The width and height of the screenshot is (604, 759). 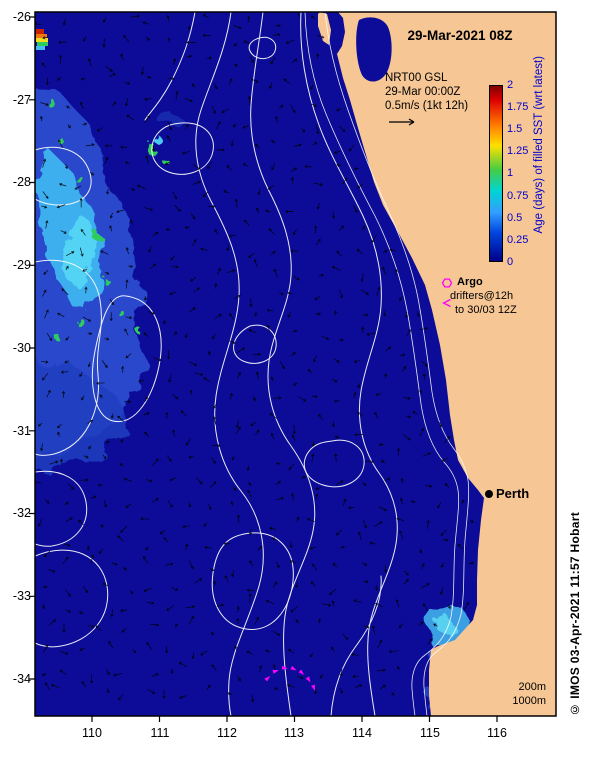 I want to click on legend-time: 29-Mar 00:00Z, so click(x=423, y=92).